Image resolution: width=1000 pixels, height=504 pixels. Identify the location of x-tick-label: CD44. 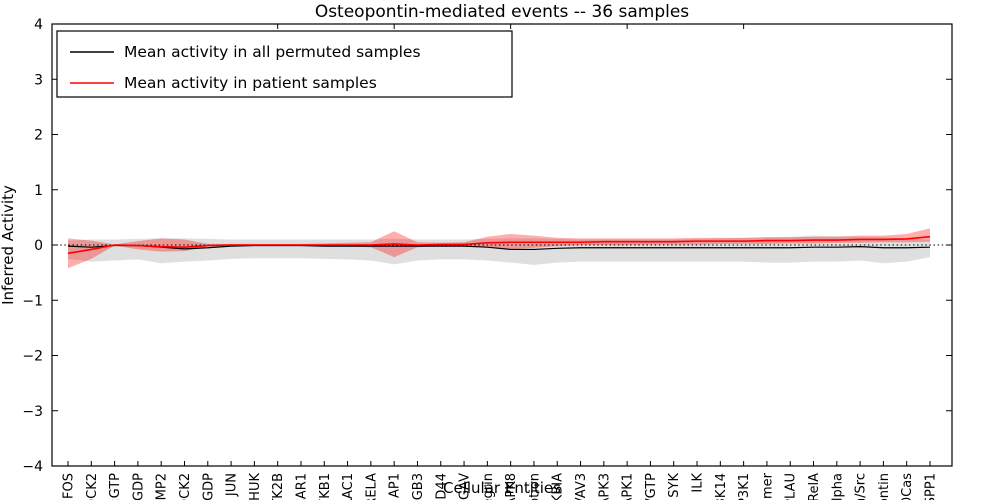
(441, 486).